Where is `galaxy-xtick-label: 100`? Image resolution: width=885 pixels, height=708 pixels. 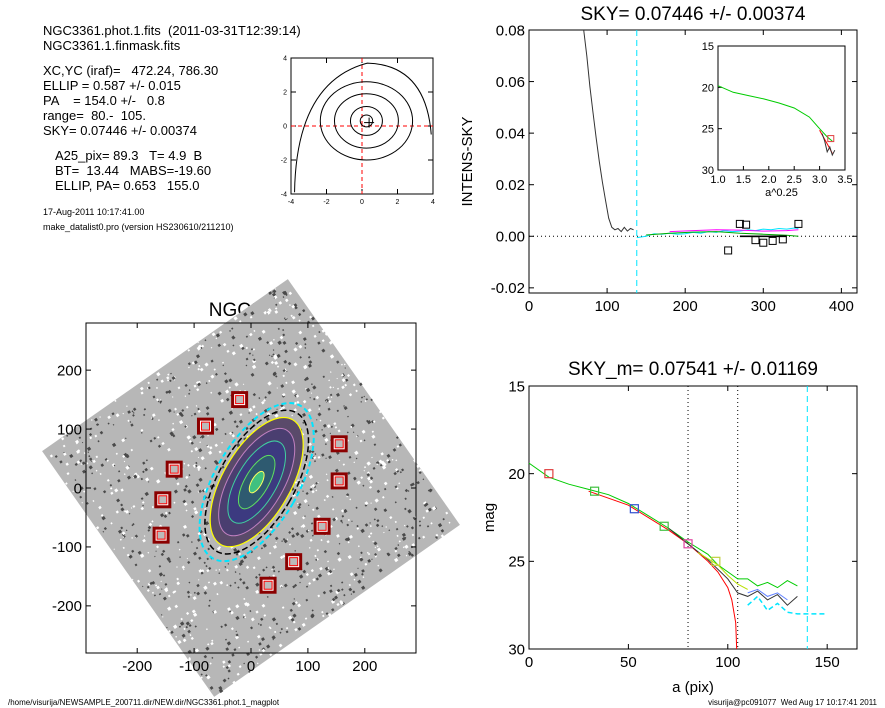
galaxy-xtick-label: 100 is located at coordinates (307, 666).